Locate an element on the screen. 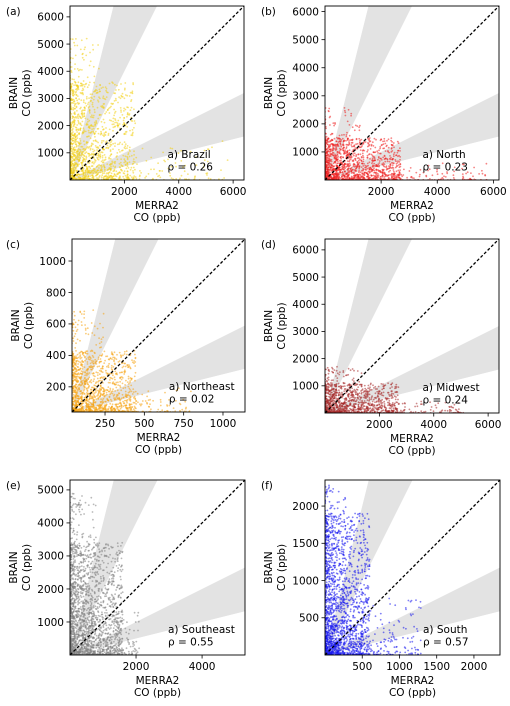 The width and height of the screenshot is (510, 706). region-annotation: a) Brazil is located at coordinates (188, 155).